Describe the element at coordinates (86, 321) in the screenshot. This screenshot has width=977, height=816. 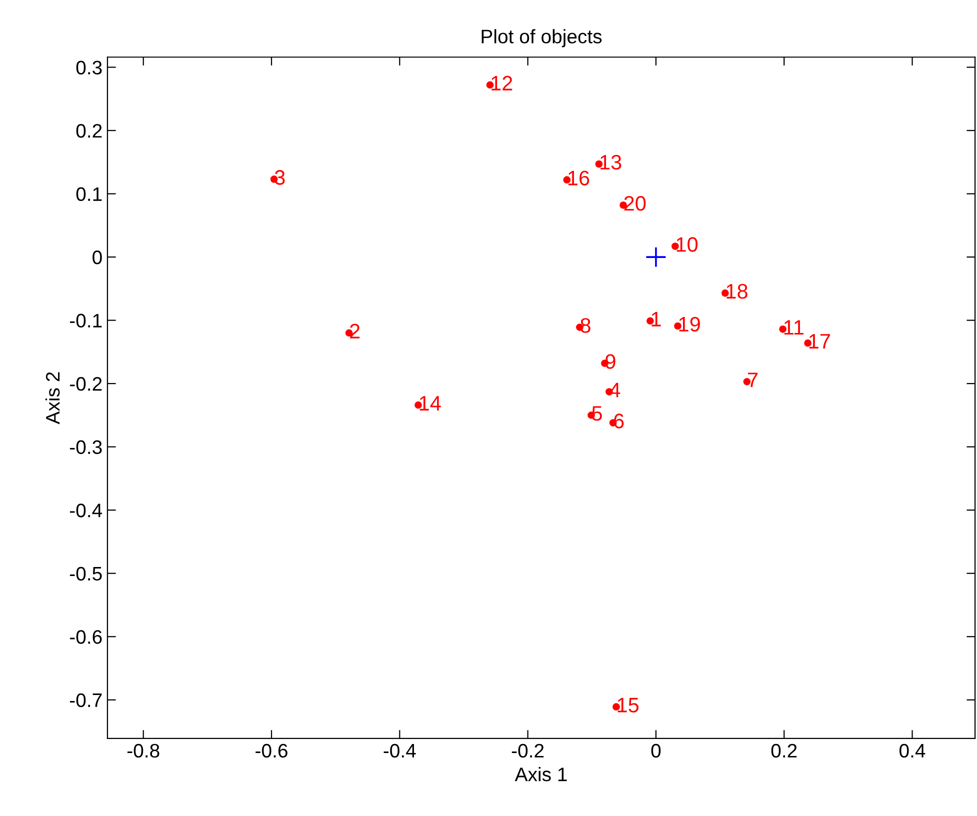
I see `y-tick-label: -0.1` at that location.